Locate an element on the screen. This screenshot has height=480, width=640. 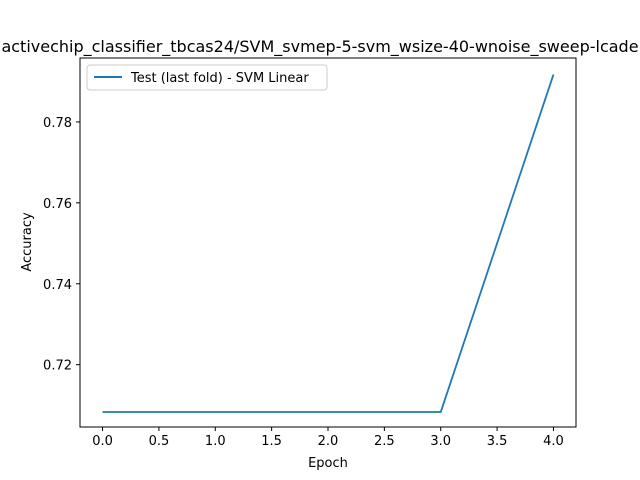
x-tick-label: 3.0 is located at coordinates (440, 441).